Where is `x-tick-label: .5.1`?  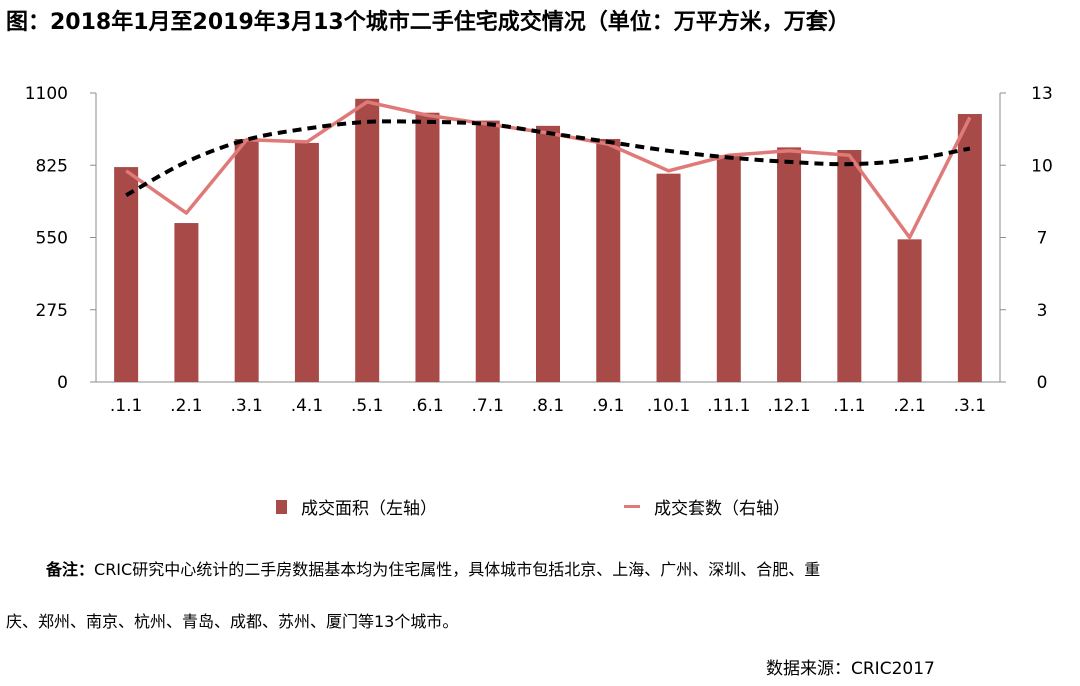
x-tick-label: .5.1 is located at coordinates (367, 406).